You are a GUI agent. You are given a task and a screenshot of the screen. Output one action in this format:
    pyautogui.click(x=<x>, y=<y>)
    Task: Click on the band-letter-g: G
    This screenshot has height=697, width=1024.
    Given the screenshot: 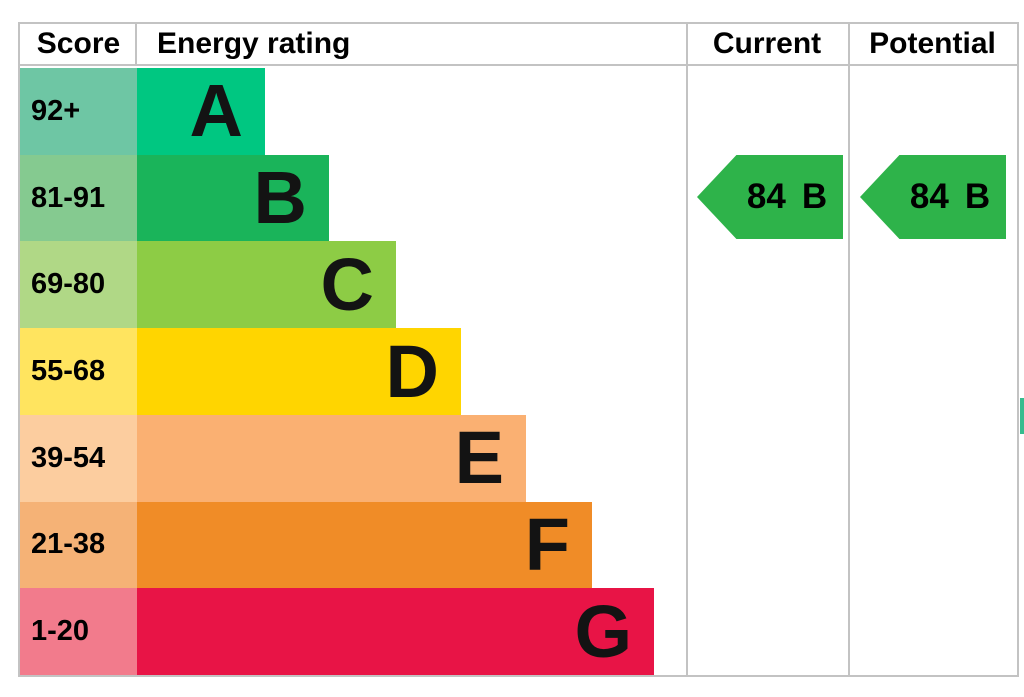 What is the action you would take?
    pyautogui.click(x=603, y=631)
    